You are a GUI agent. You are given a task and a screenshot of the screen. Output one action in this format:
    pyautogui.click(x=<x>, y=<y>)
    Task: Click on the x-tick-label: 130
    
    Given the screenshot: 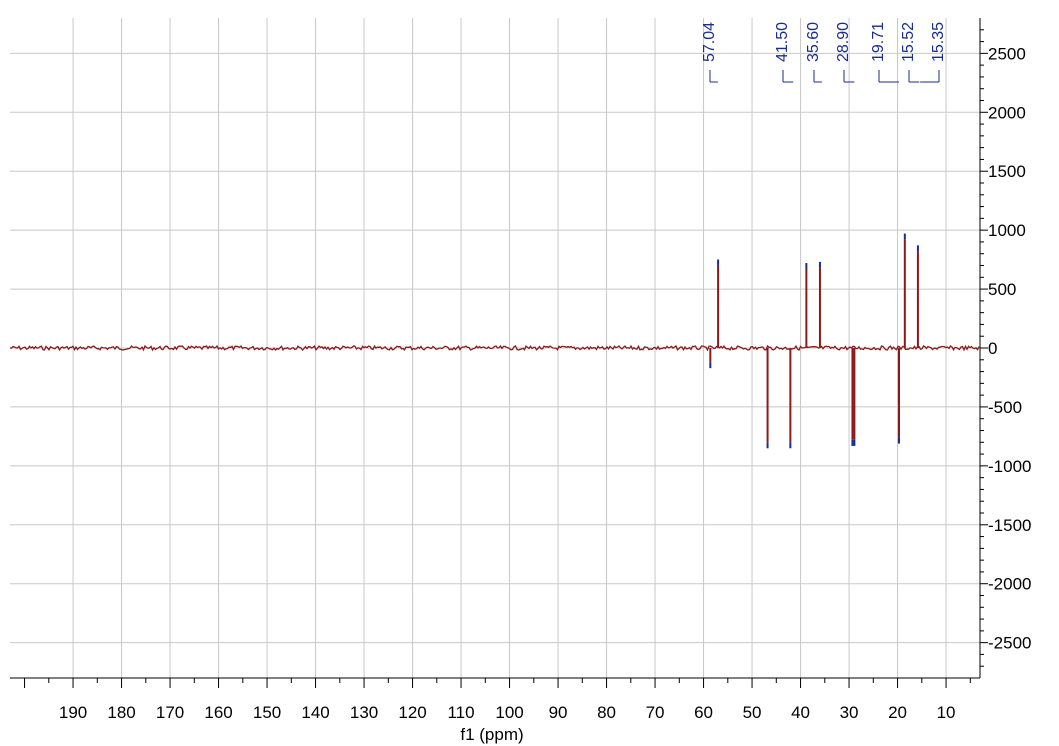 What is the action you would take?
    pyautogui.click(x=364, y=712)
    